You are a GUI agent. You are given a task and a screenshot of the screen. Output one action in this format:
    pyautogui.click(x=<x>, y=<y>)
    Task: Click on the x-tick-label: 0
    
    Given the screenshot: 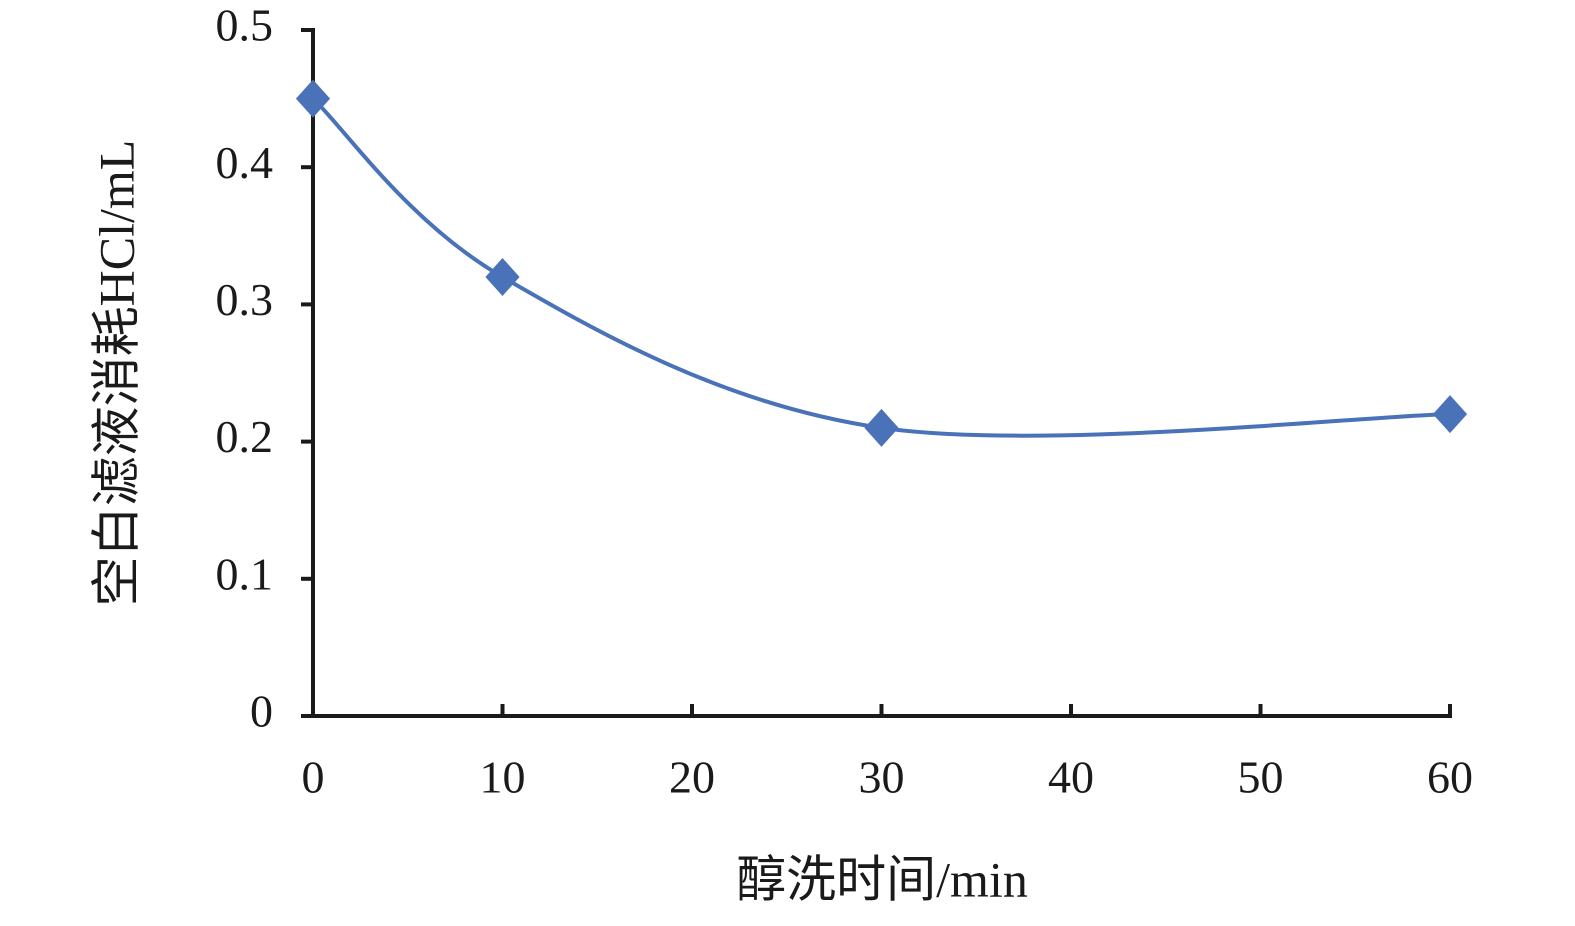 What is the action you would take?
    pyautogui.click(x=313, y=777)
    